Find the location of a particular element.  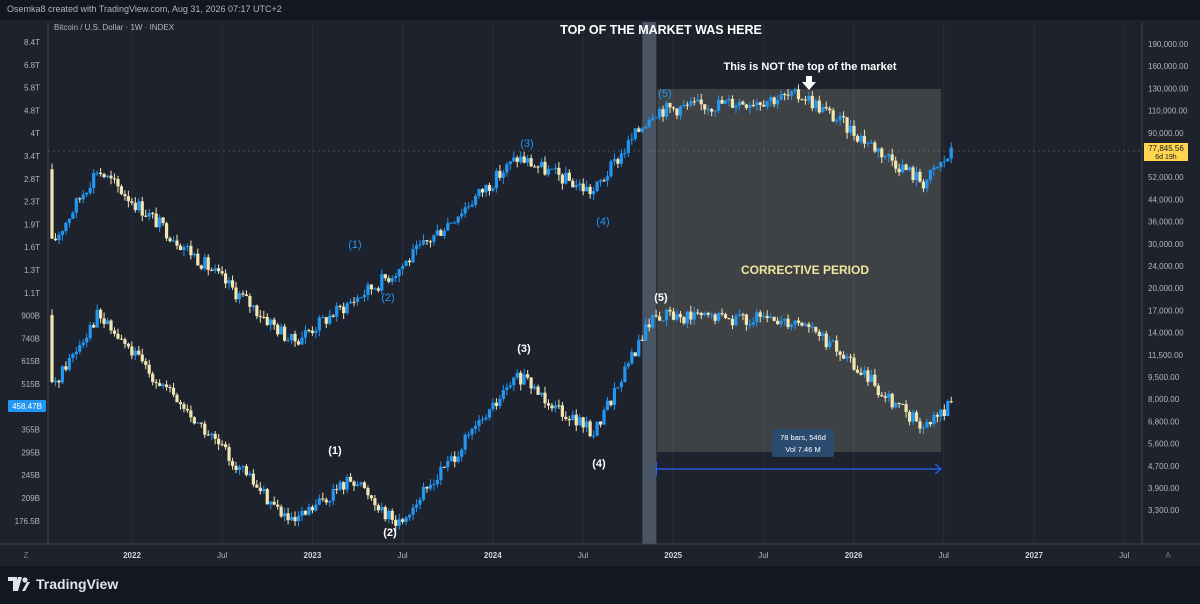

bottom-wave-label: (2) is located at coordinates (390, 533).